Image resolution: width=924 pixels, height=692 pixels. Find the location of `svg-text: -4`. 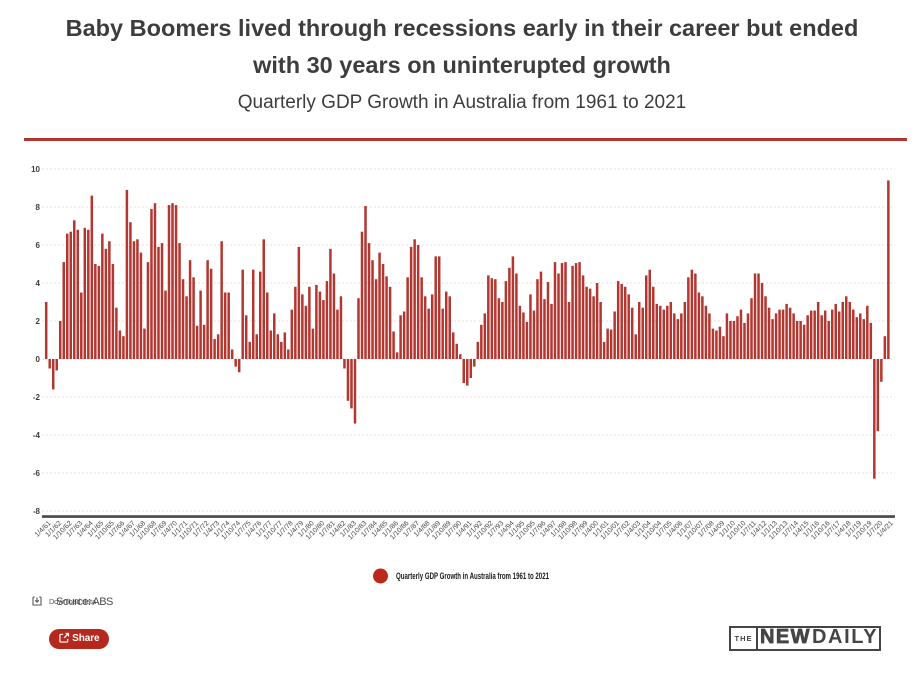

svg-text: -4 is located at coordinates (37, 435).